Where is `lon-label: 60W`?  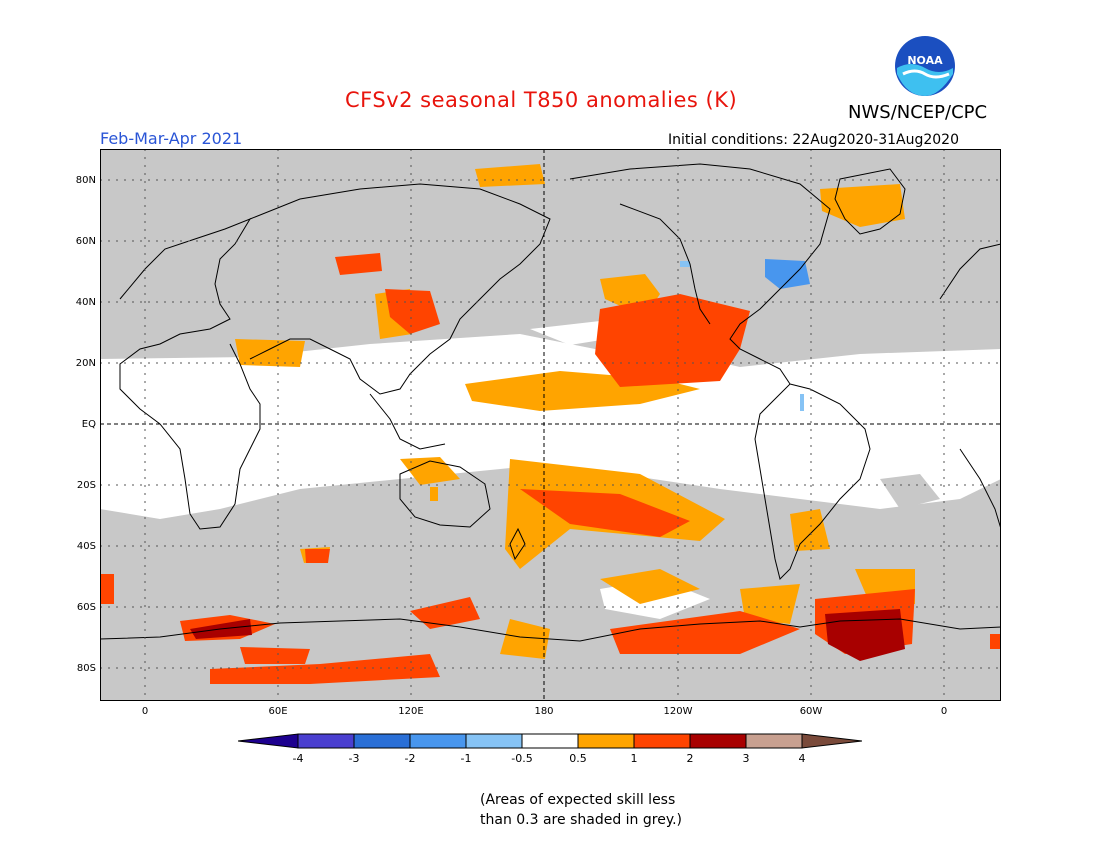
lon-label: 60W is located at coordinates (811, 711).